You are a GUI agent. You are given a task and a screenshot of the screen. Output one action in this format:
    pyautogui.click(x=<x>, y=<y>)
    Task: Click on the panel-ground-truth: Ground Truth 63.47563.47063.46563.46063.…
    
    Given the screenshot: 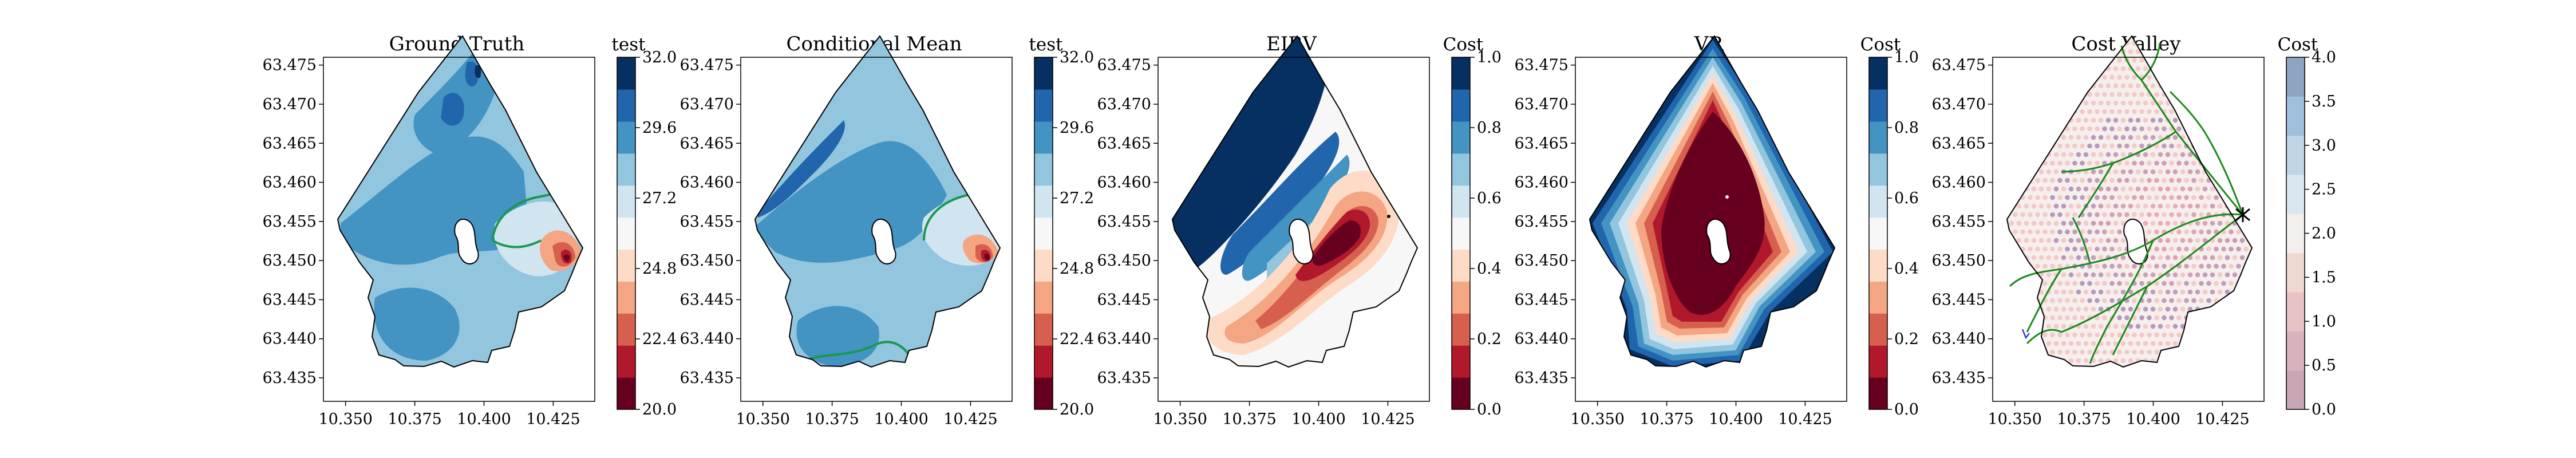 What is the action you would take?
    pyautogui.click(x=470, y=231)
    